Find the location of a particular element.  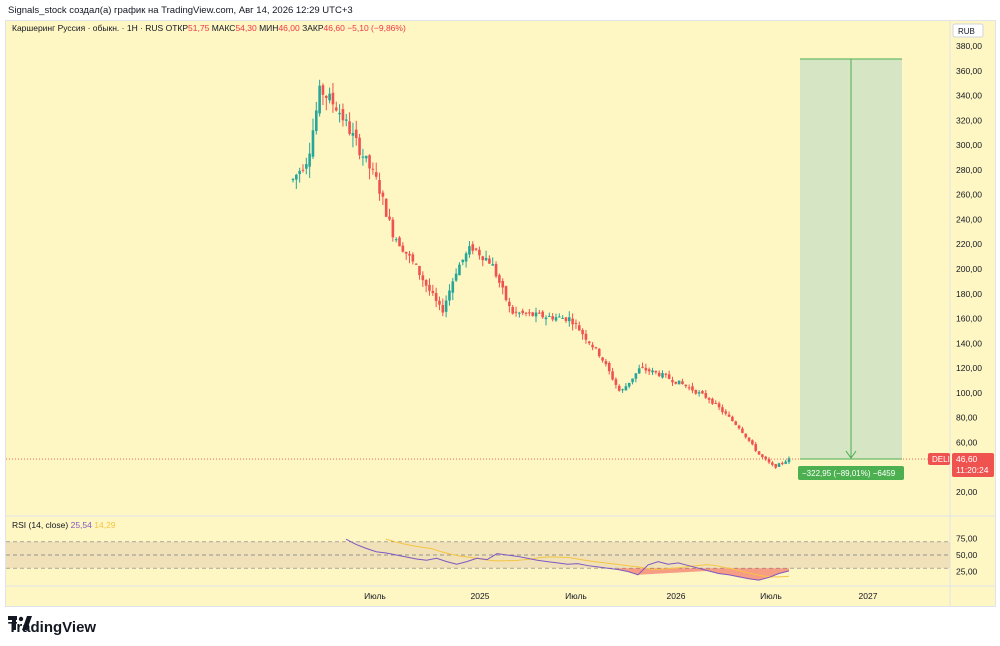

low-label: МИН is located at coordinates (269, 28).